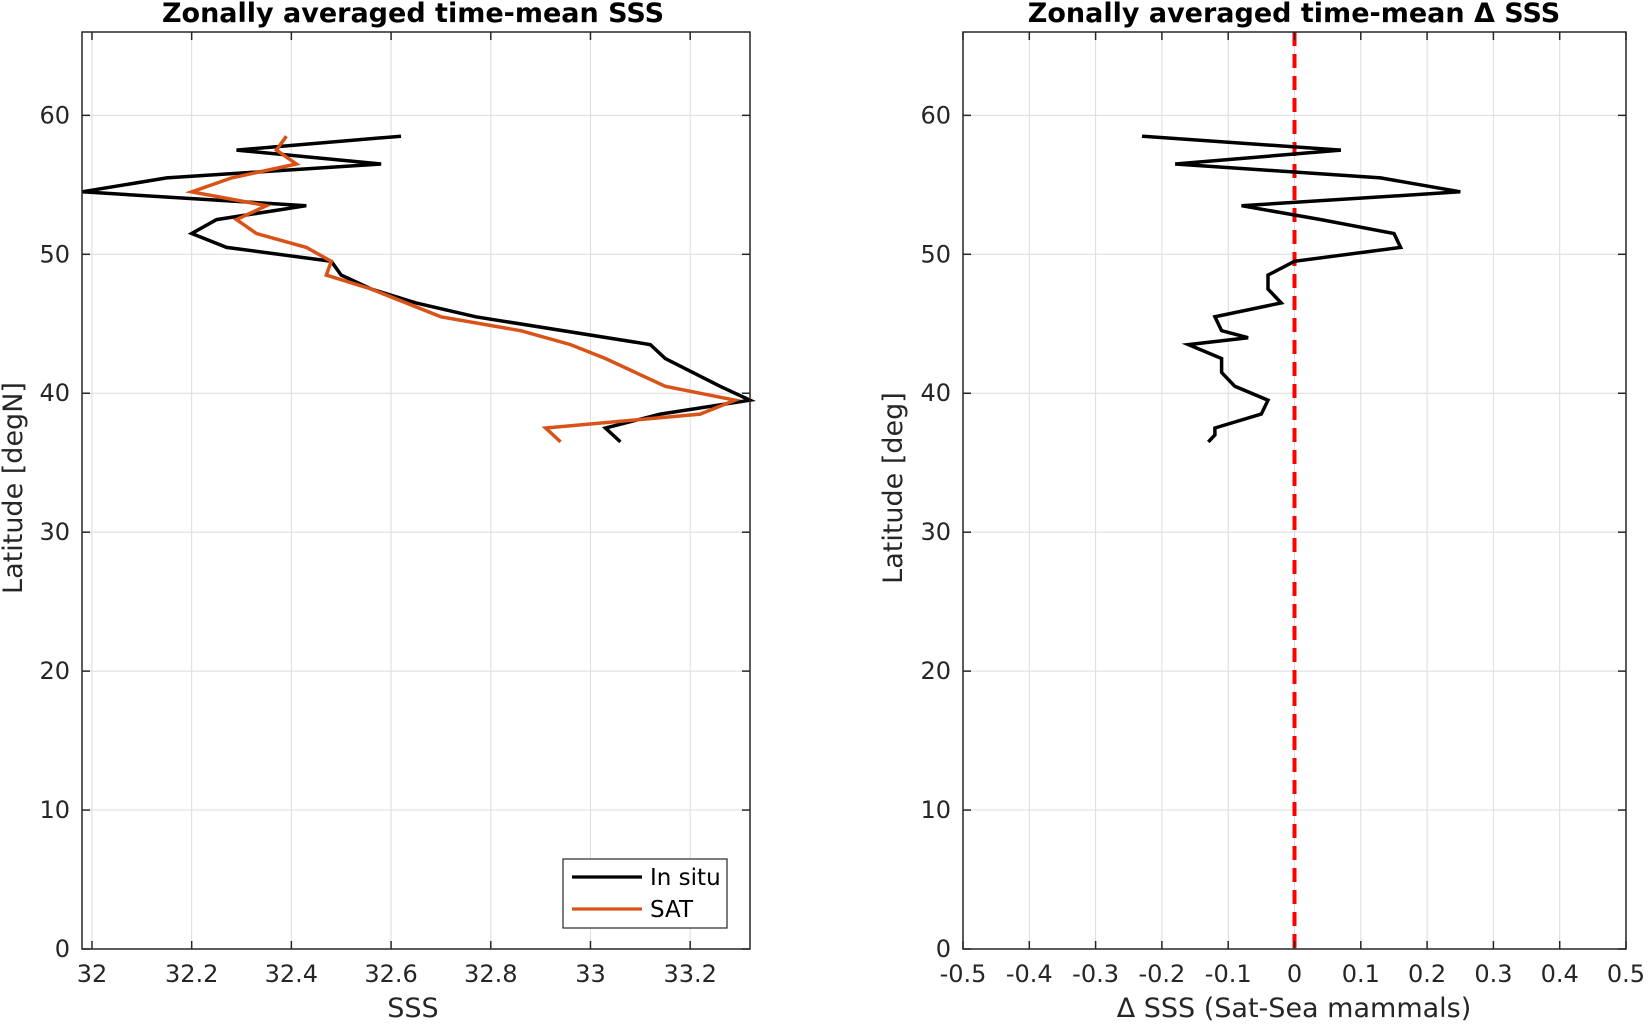  Describe the element at coordinates (1560, 974) in the screenshot. I see `x-tick-label: 0.4` at that location.